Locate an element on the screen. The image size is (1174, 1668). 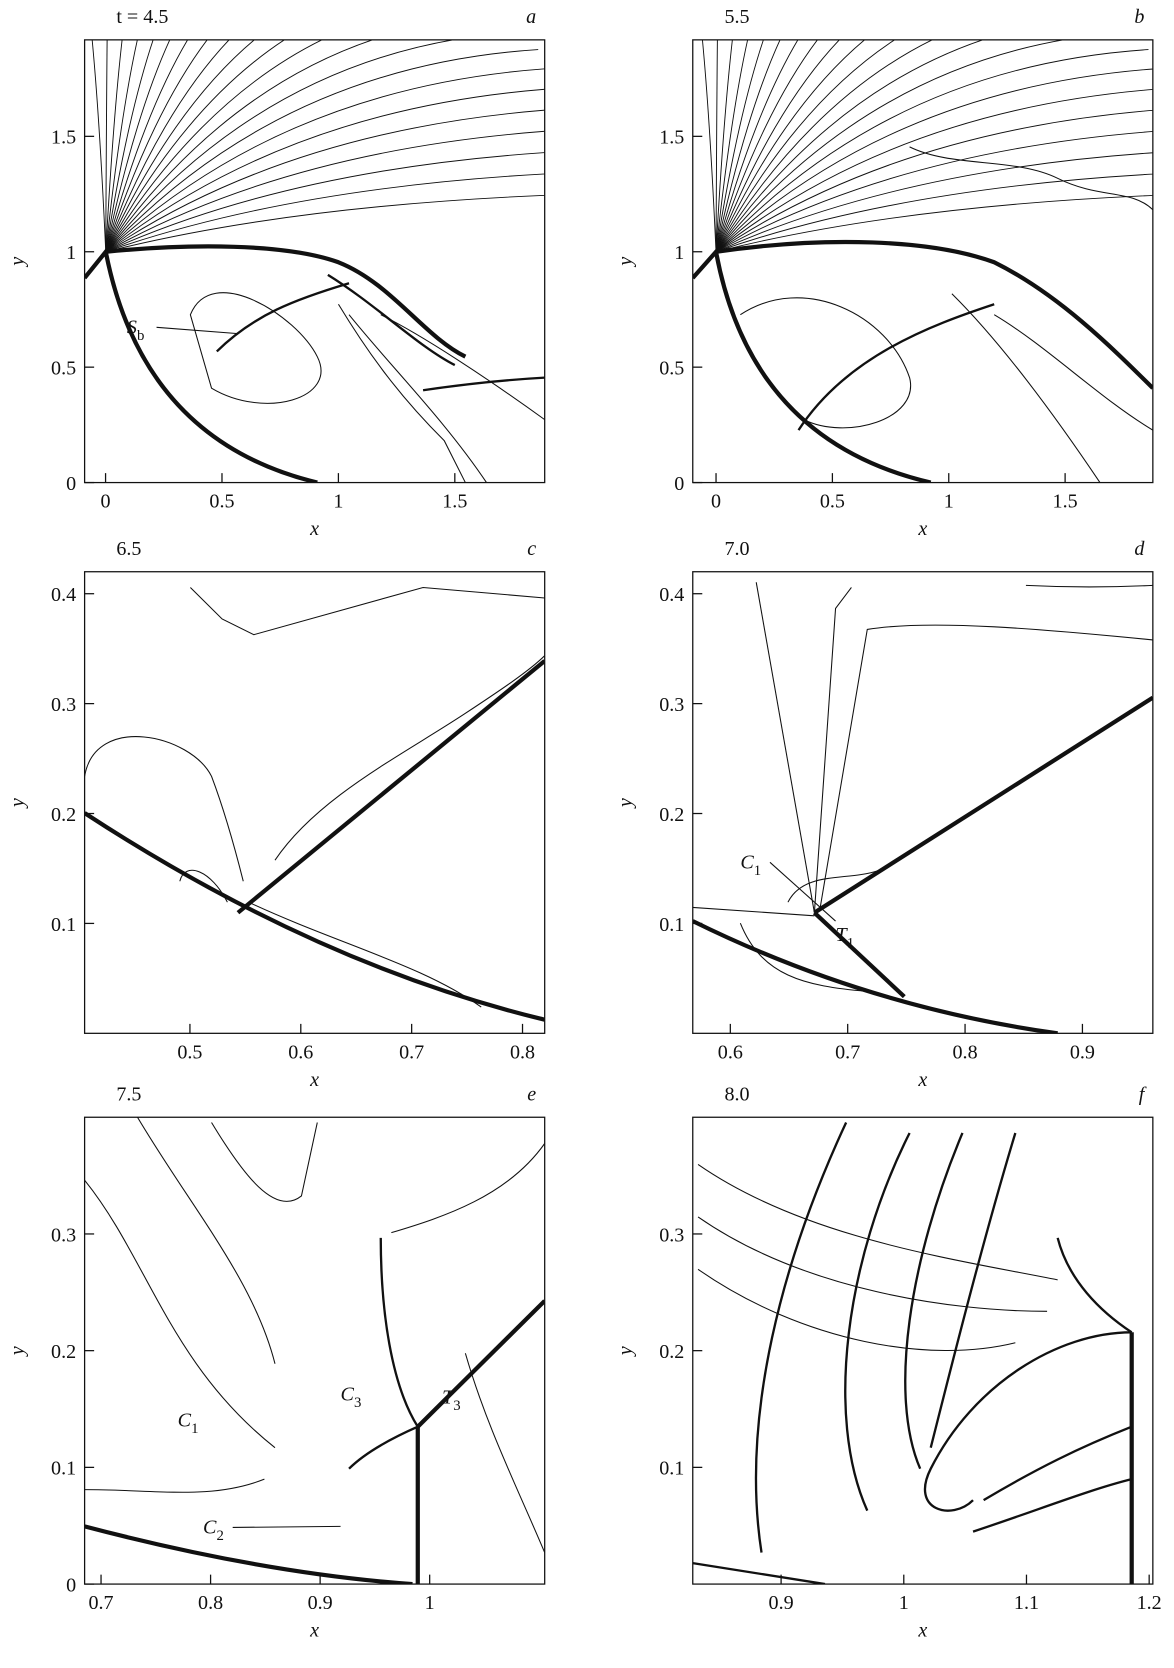
panel-letter: d is located at coordinates (1139, 549).